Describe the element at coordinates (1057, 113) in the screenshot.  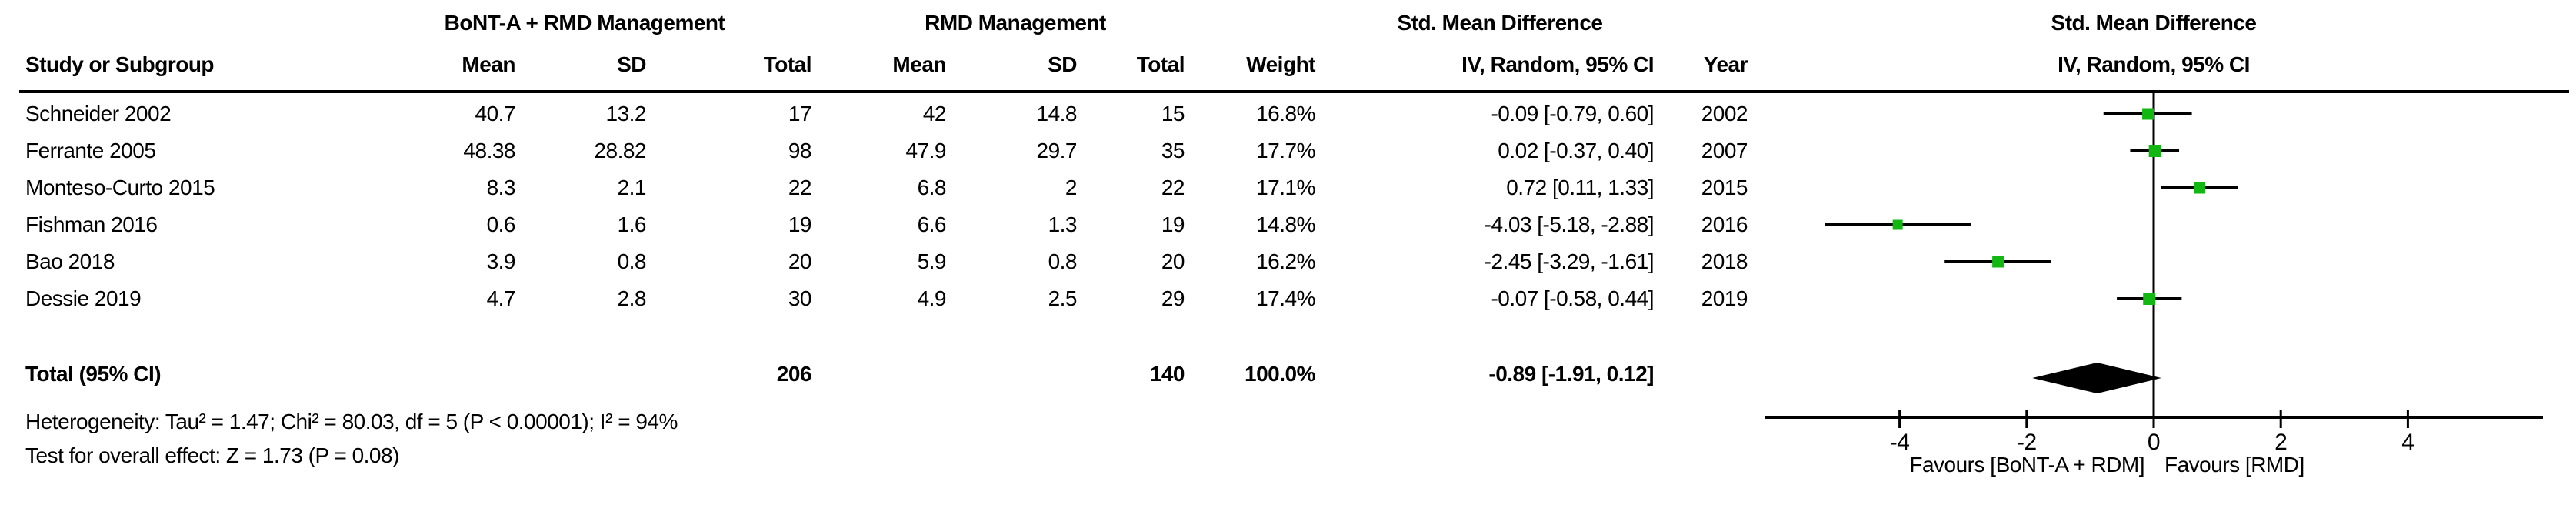
I see `sd2-value: 14.8` at that location.